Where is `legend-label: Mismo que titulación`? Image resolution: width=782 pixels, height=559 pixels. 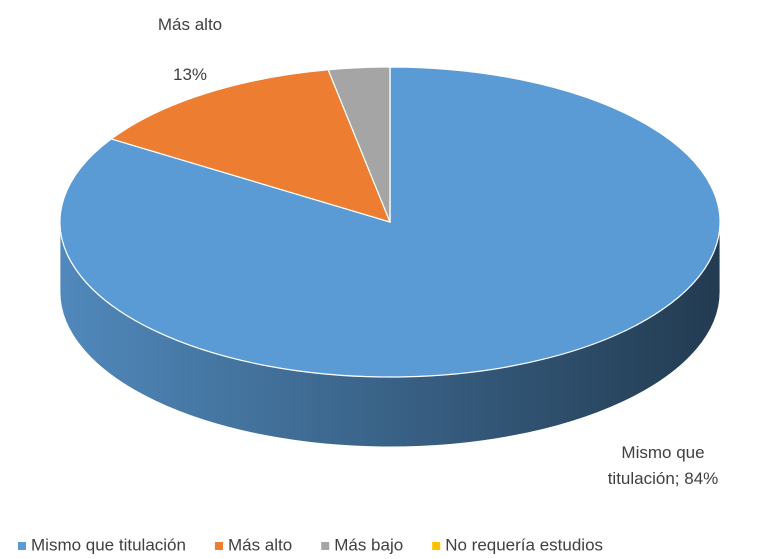
legend-label: Mismo que titulación is located at coordinates (108, 544).